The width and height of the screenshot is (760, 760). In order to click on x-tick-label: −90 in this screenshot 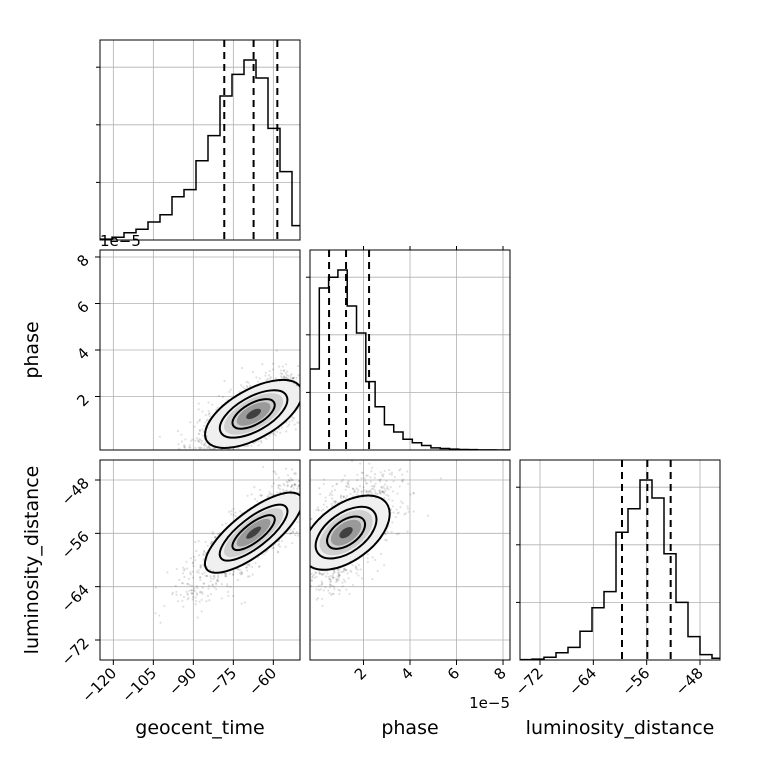, I will do `click(182, 681)`.